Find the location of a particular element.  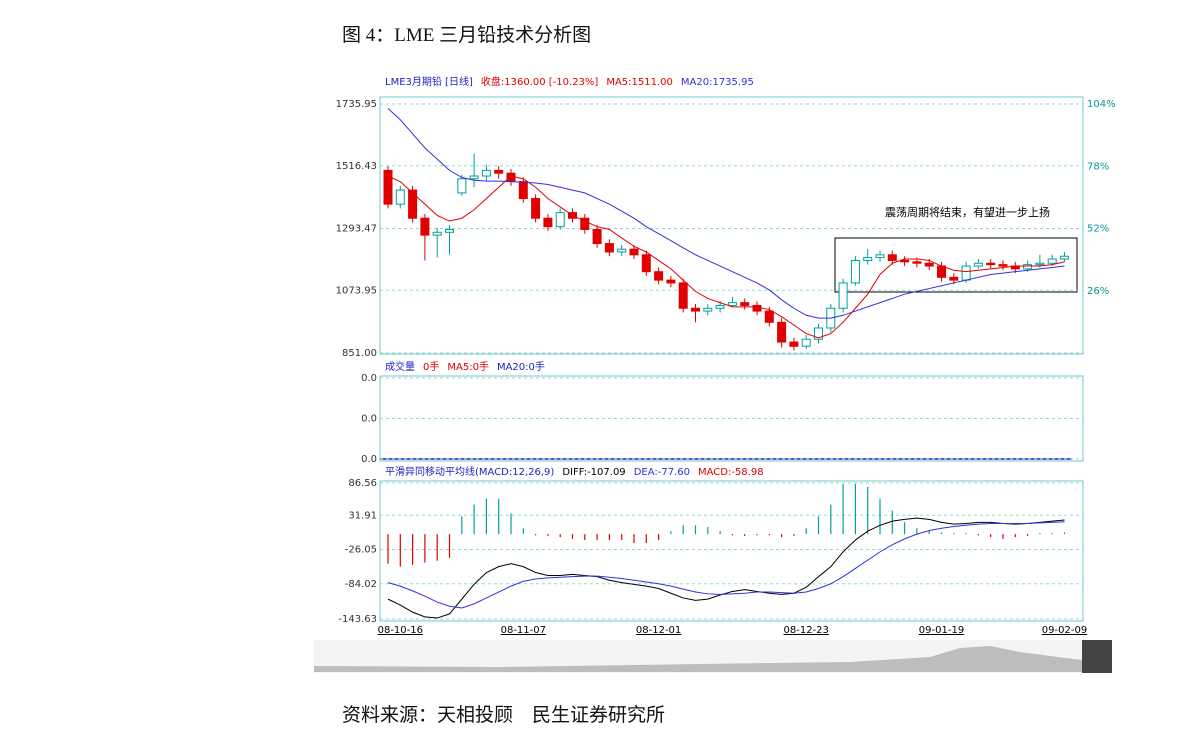

y-tick-label: 31.91 is located at coordinates (362, 515).